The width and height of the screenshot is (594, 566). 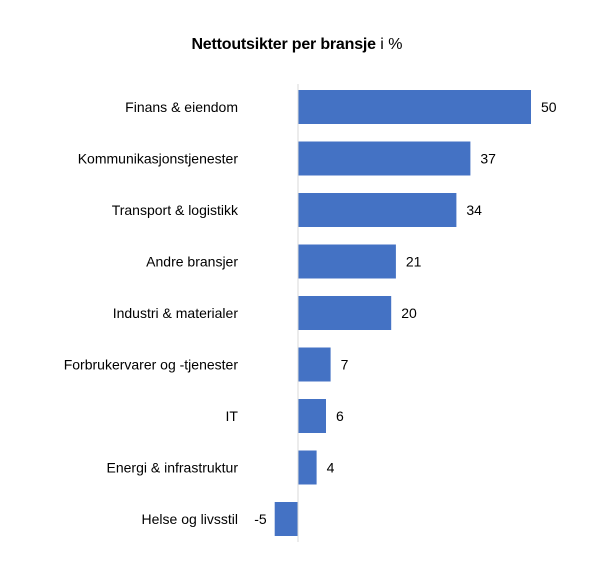 I want to click on category-label: IT, so click(x=232, y=416).